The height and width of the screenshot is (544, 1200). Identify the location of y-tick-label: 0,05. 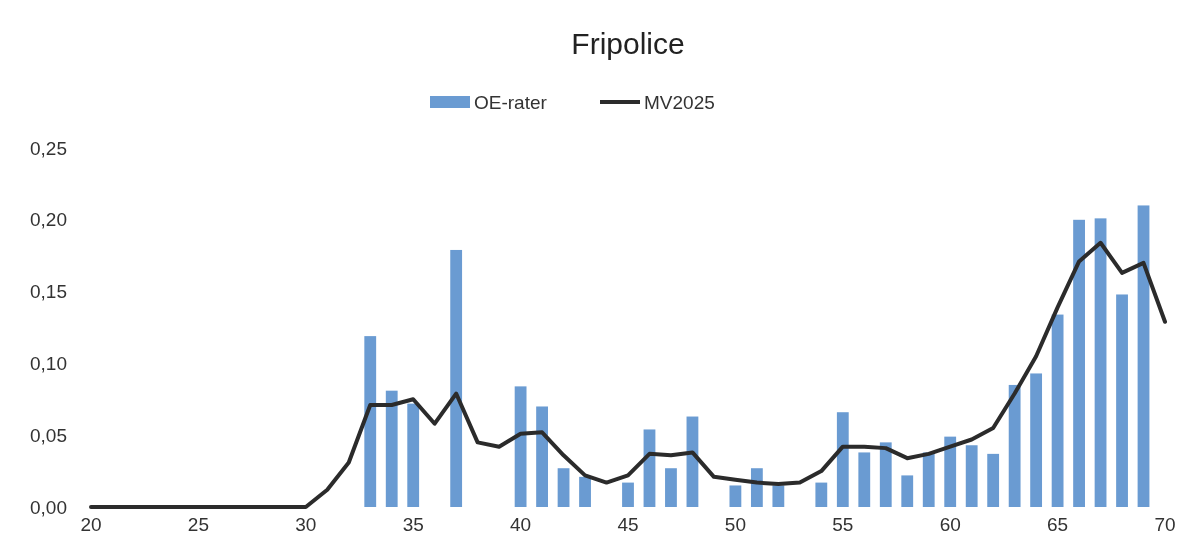
(48, 435).